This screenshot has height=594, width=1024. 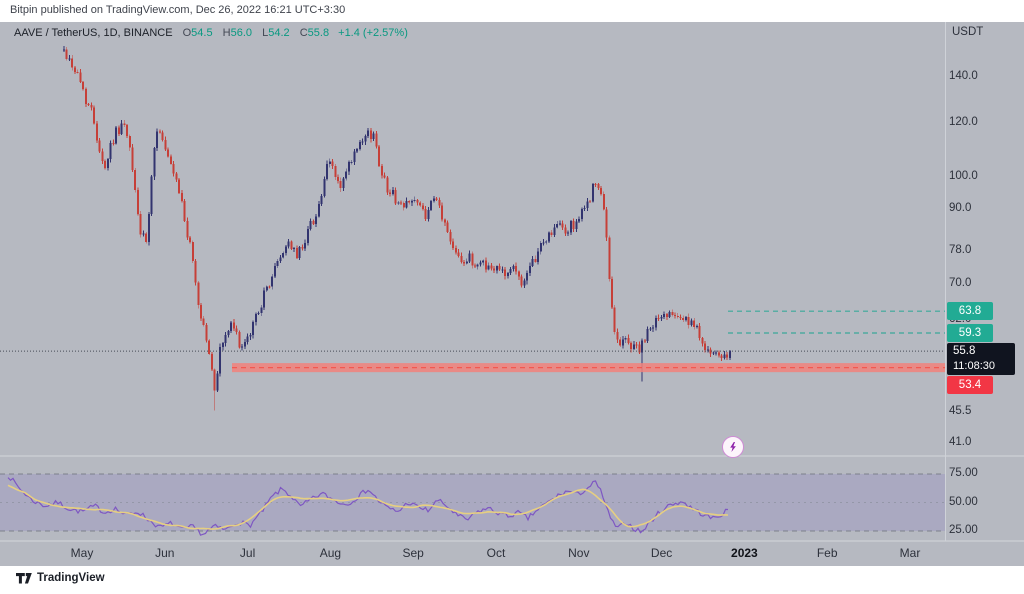 I want to click on tradingview-logo-icon, so click(x=24, y=577).